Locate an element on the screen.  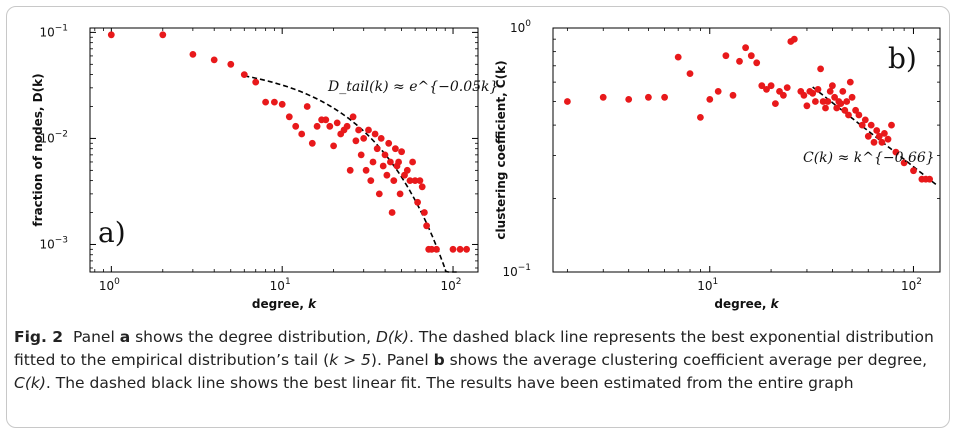
panel-a-fit-line is located at coordinates (350, 174).